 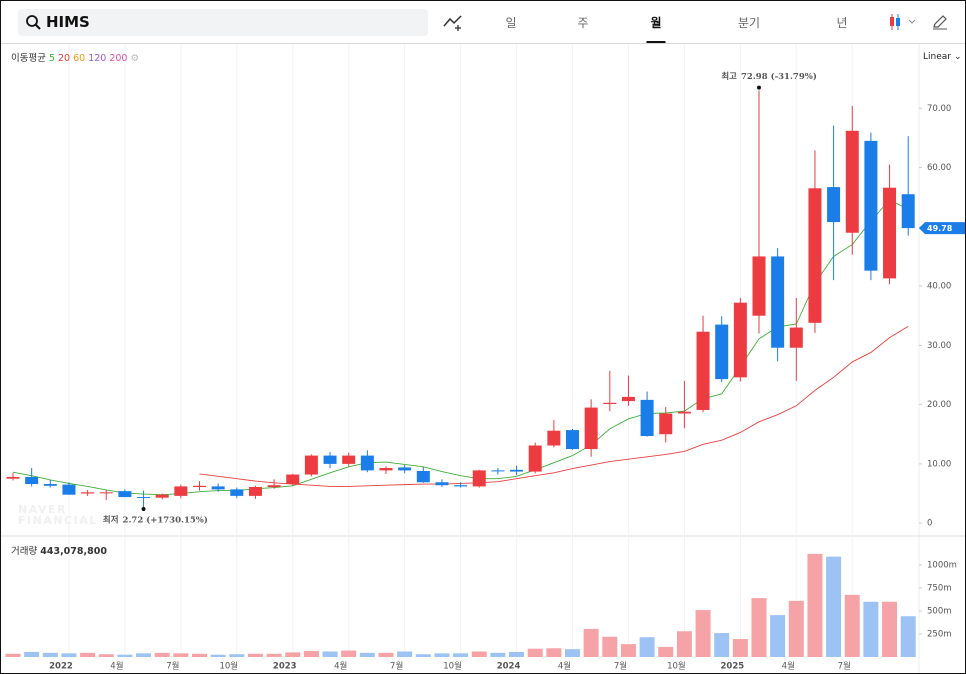 I want to click on period-tab: 분기, so click(x=749, y=23).